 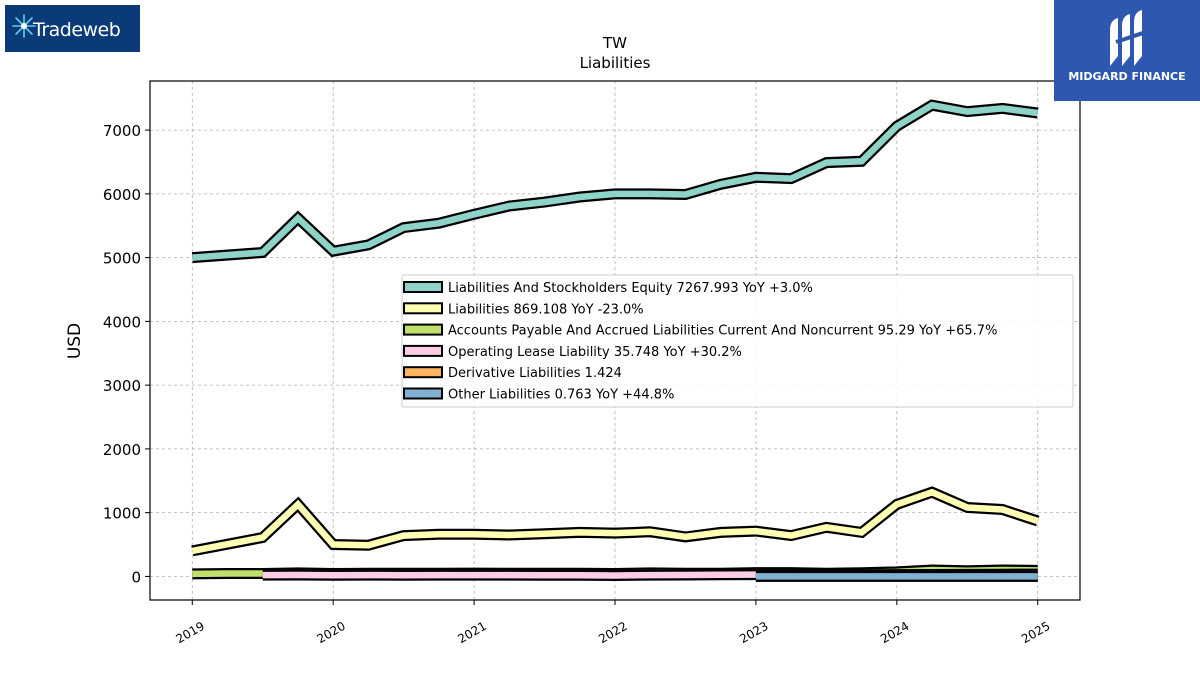 What do you see at coordinates (612, 632) in the screenshot?
I see `x-tick-label: 2022` at bounding box center [612, 632].